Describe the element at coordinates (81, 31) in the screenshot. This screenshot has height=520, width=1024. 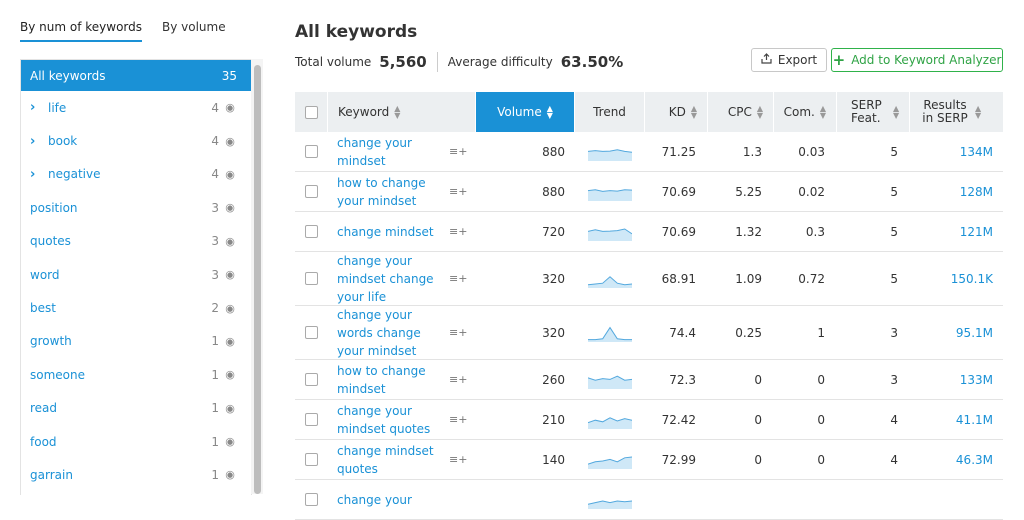
I see `tab-by-num-keywords: By num of keywords` at that location.